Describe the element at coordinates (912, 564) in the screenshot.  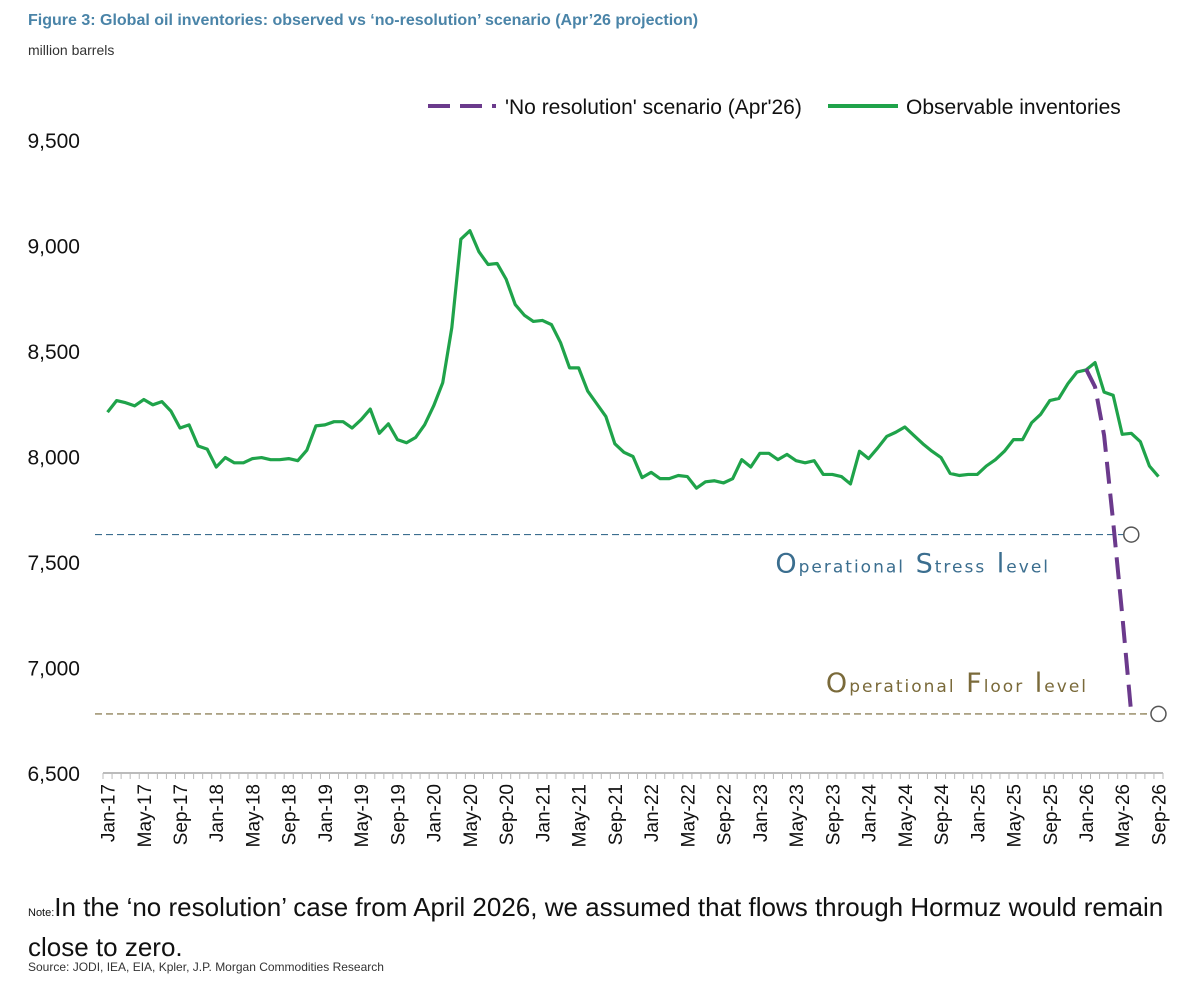
I see `reference-line-label: Operational Stress level` at that location.